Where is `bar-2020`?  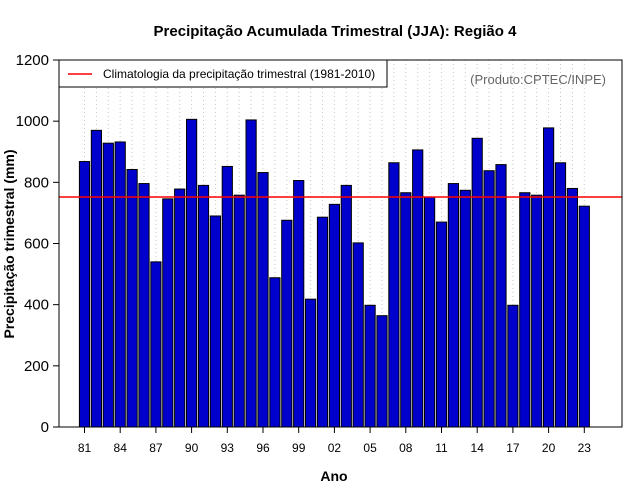 bar-2020 is located at coordinates (549, 277).